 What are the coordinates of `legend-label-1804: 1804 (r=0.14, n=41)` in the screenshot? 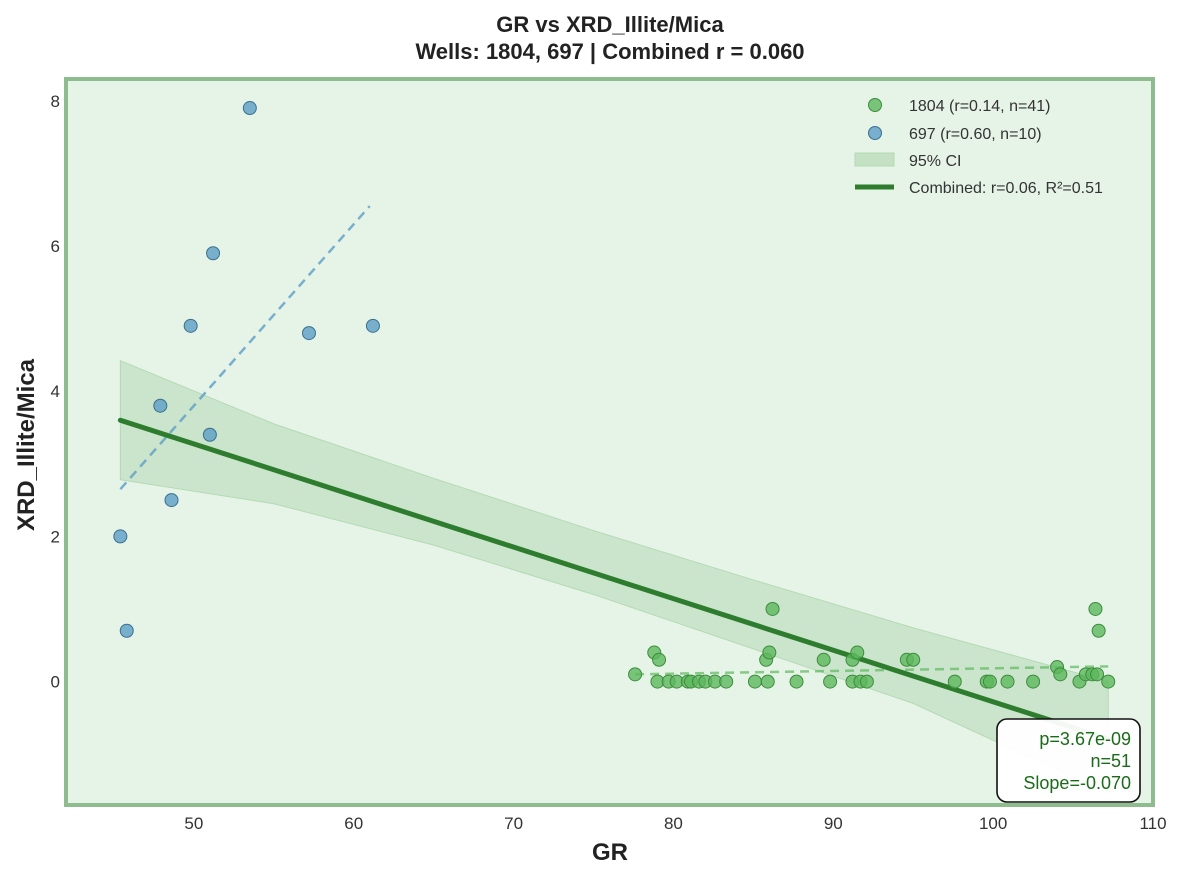 It's located at (979, 106).